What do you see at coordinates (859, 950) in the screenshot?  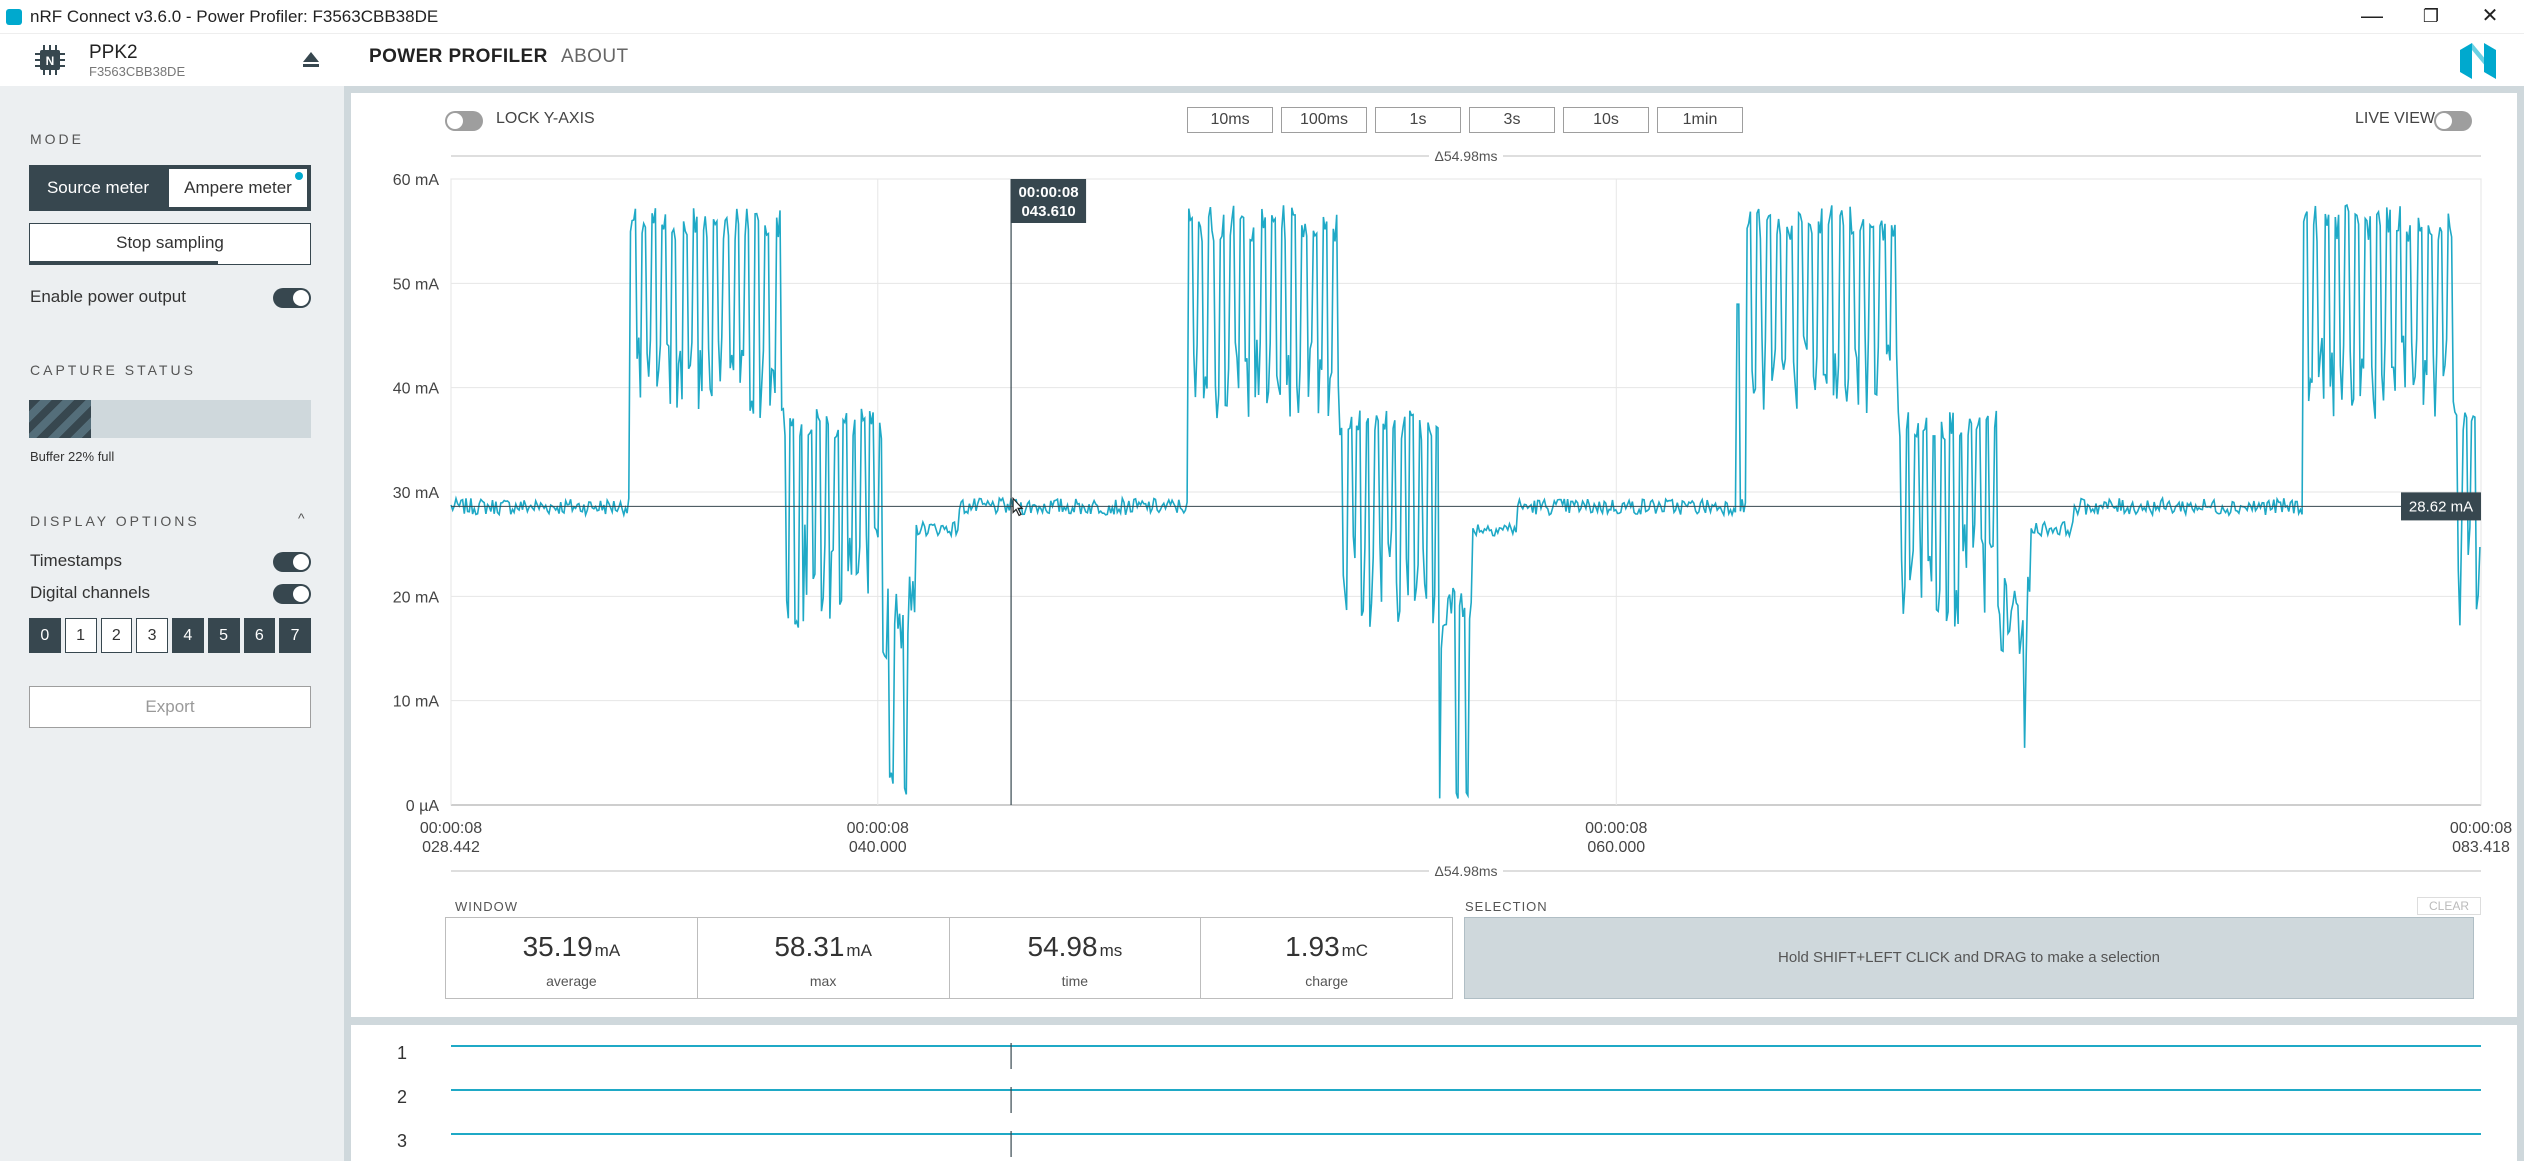 I see `stat-max-unit: mA` at bounding box center [859, 950].